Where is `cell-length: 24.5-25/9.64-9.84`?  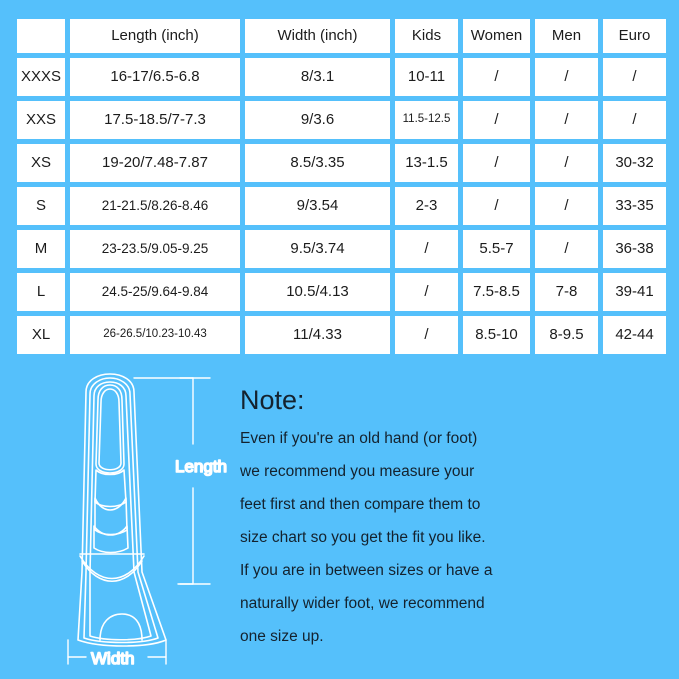 cell-length: 24.5-25/9.64-9.84 is located at coordinates (155, 292).